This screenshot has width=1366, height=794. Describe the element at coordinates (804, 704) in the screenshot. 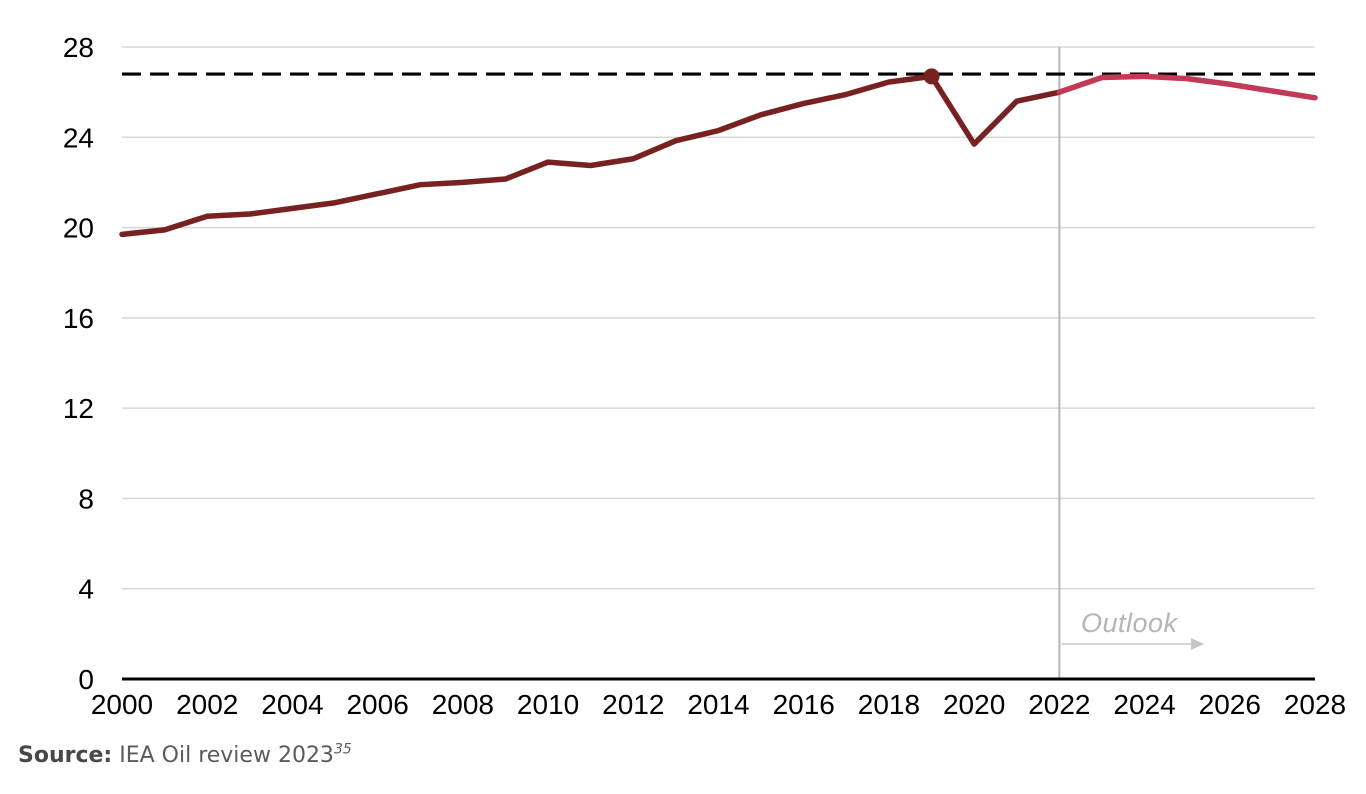

I see `x-tick-label: 2016` at that location.